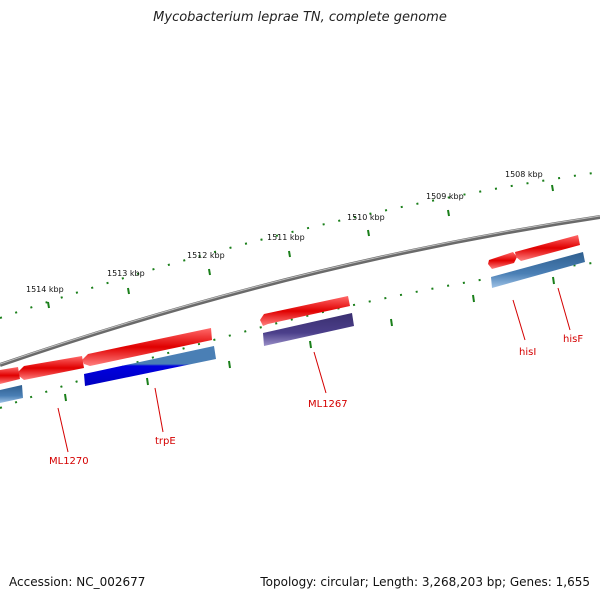 Image resolution: width=600 pixels, height=600 pixels. What do you see at coordinates (547, 248) in the screenshot?
I see `gene-arrow-hisF` at bounding box center [547, 248].